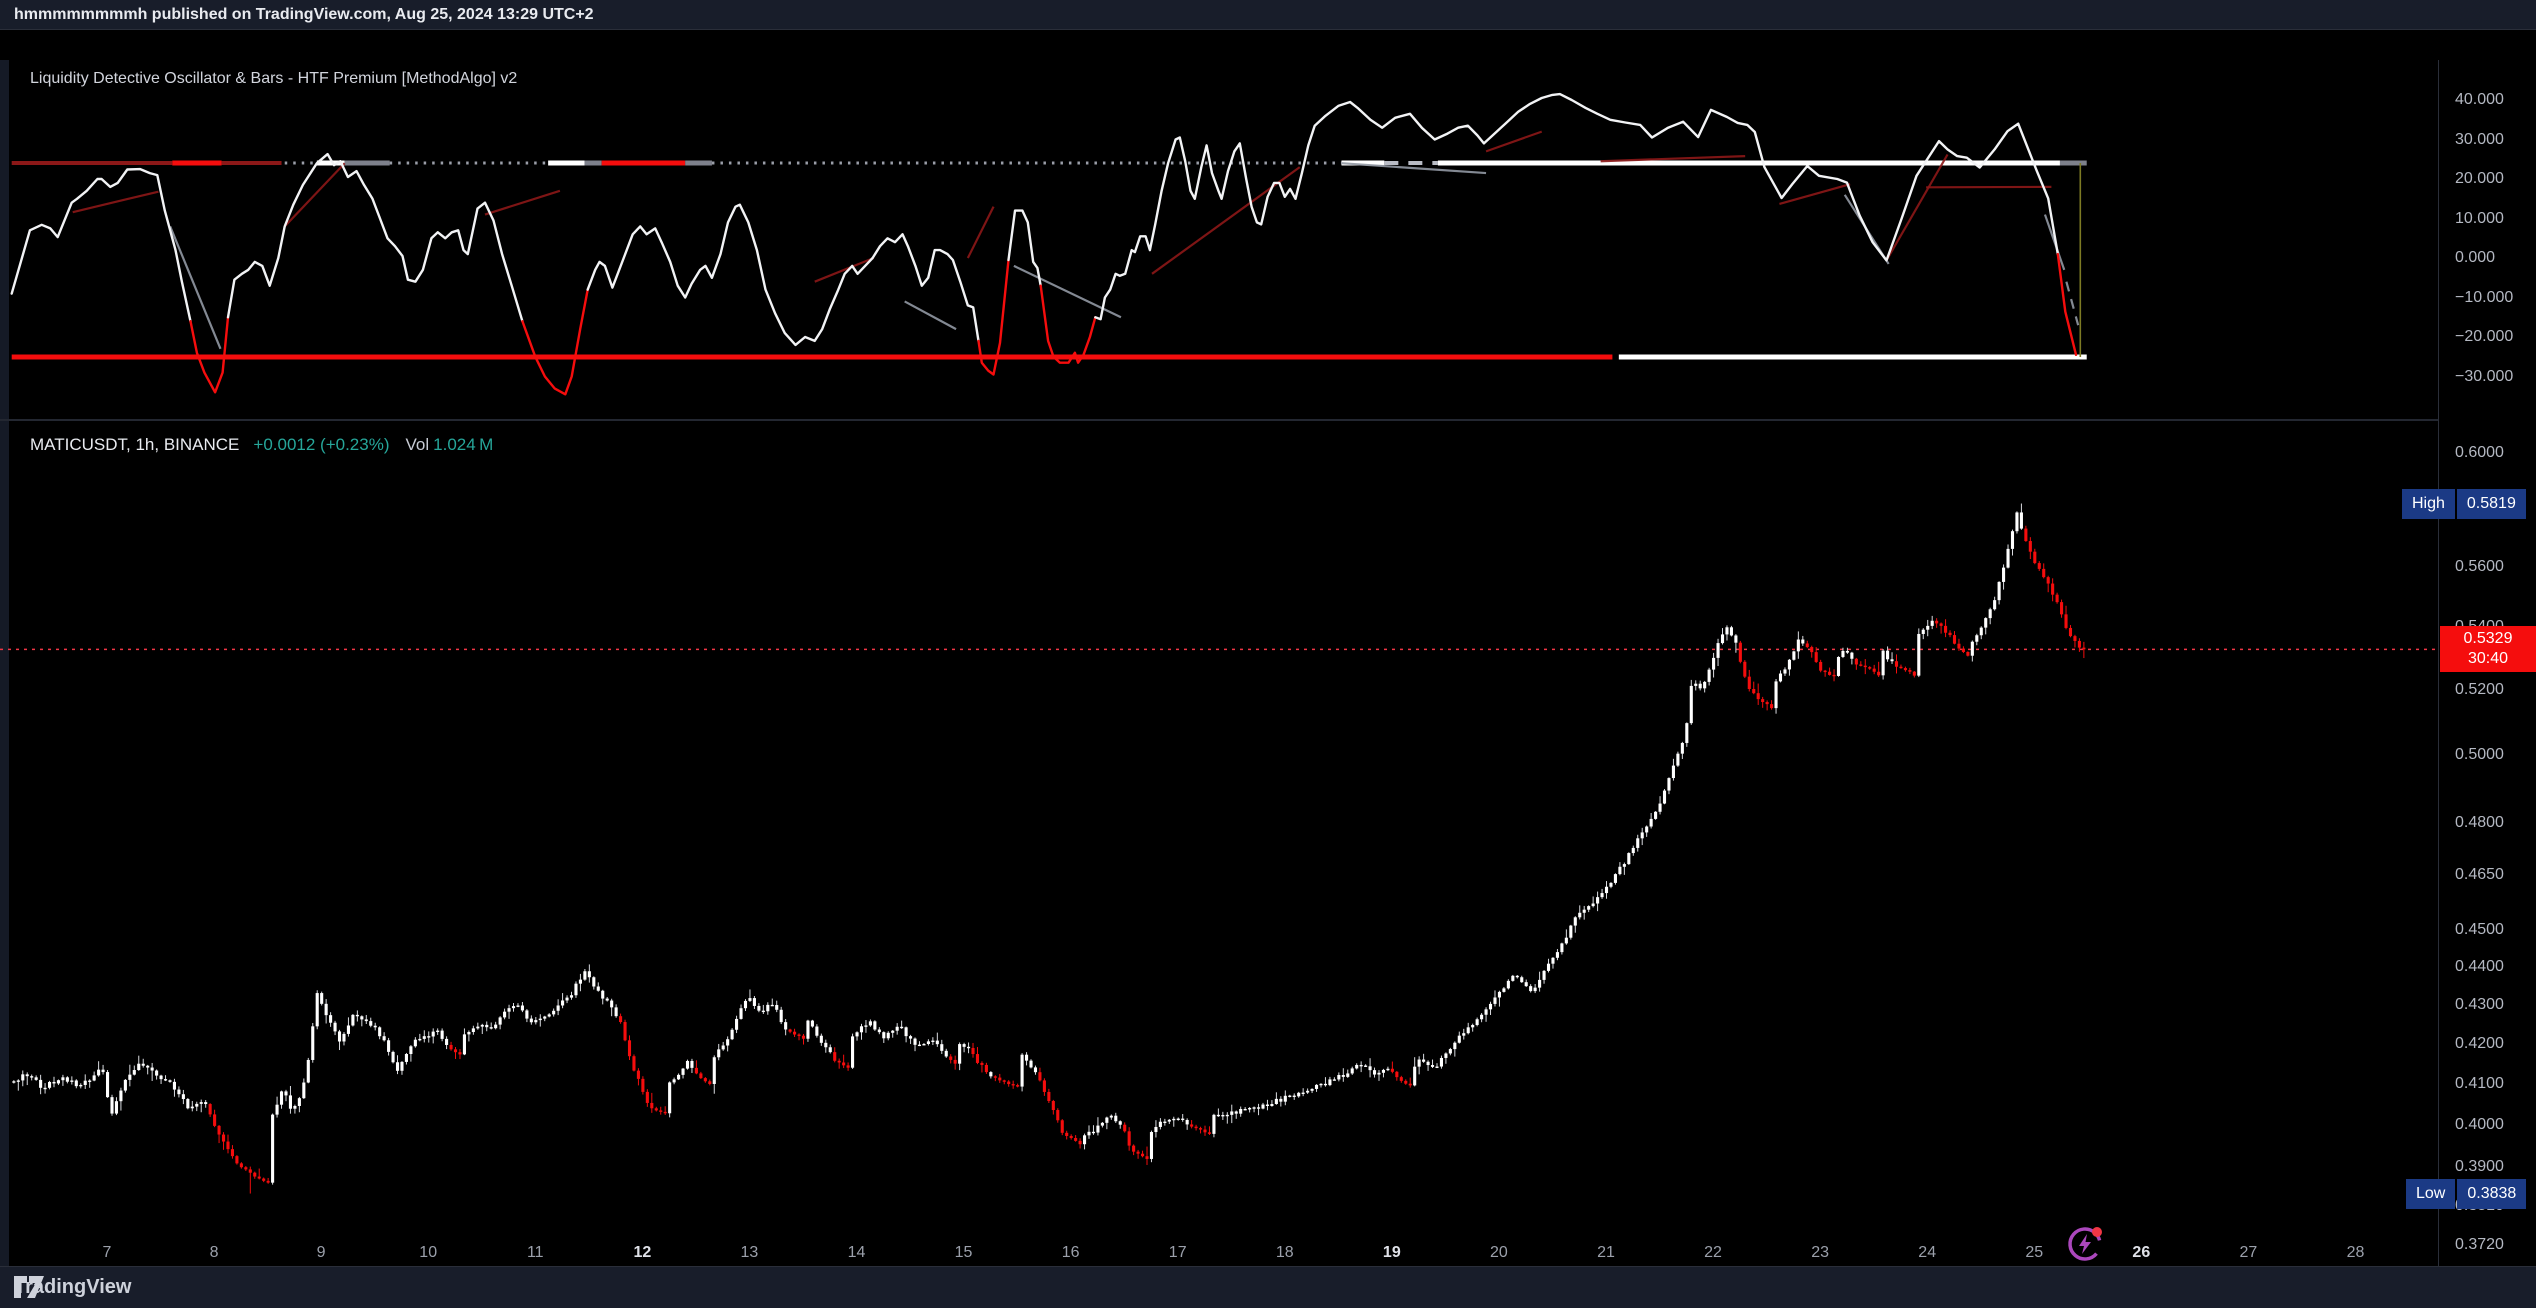  I want to click on volume-label: Vol, so click(417, 444).